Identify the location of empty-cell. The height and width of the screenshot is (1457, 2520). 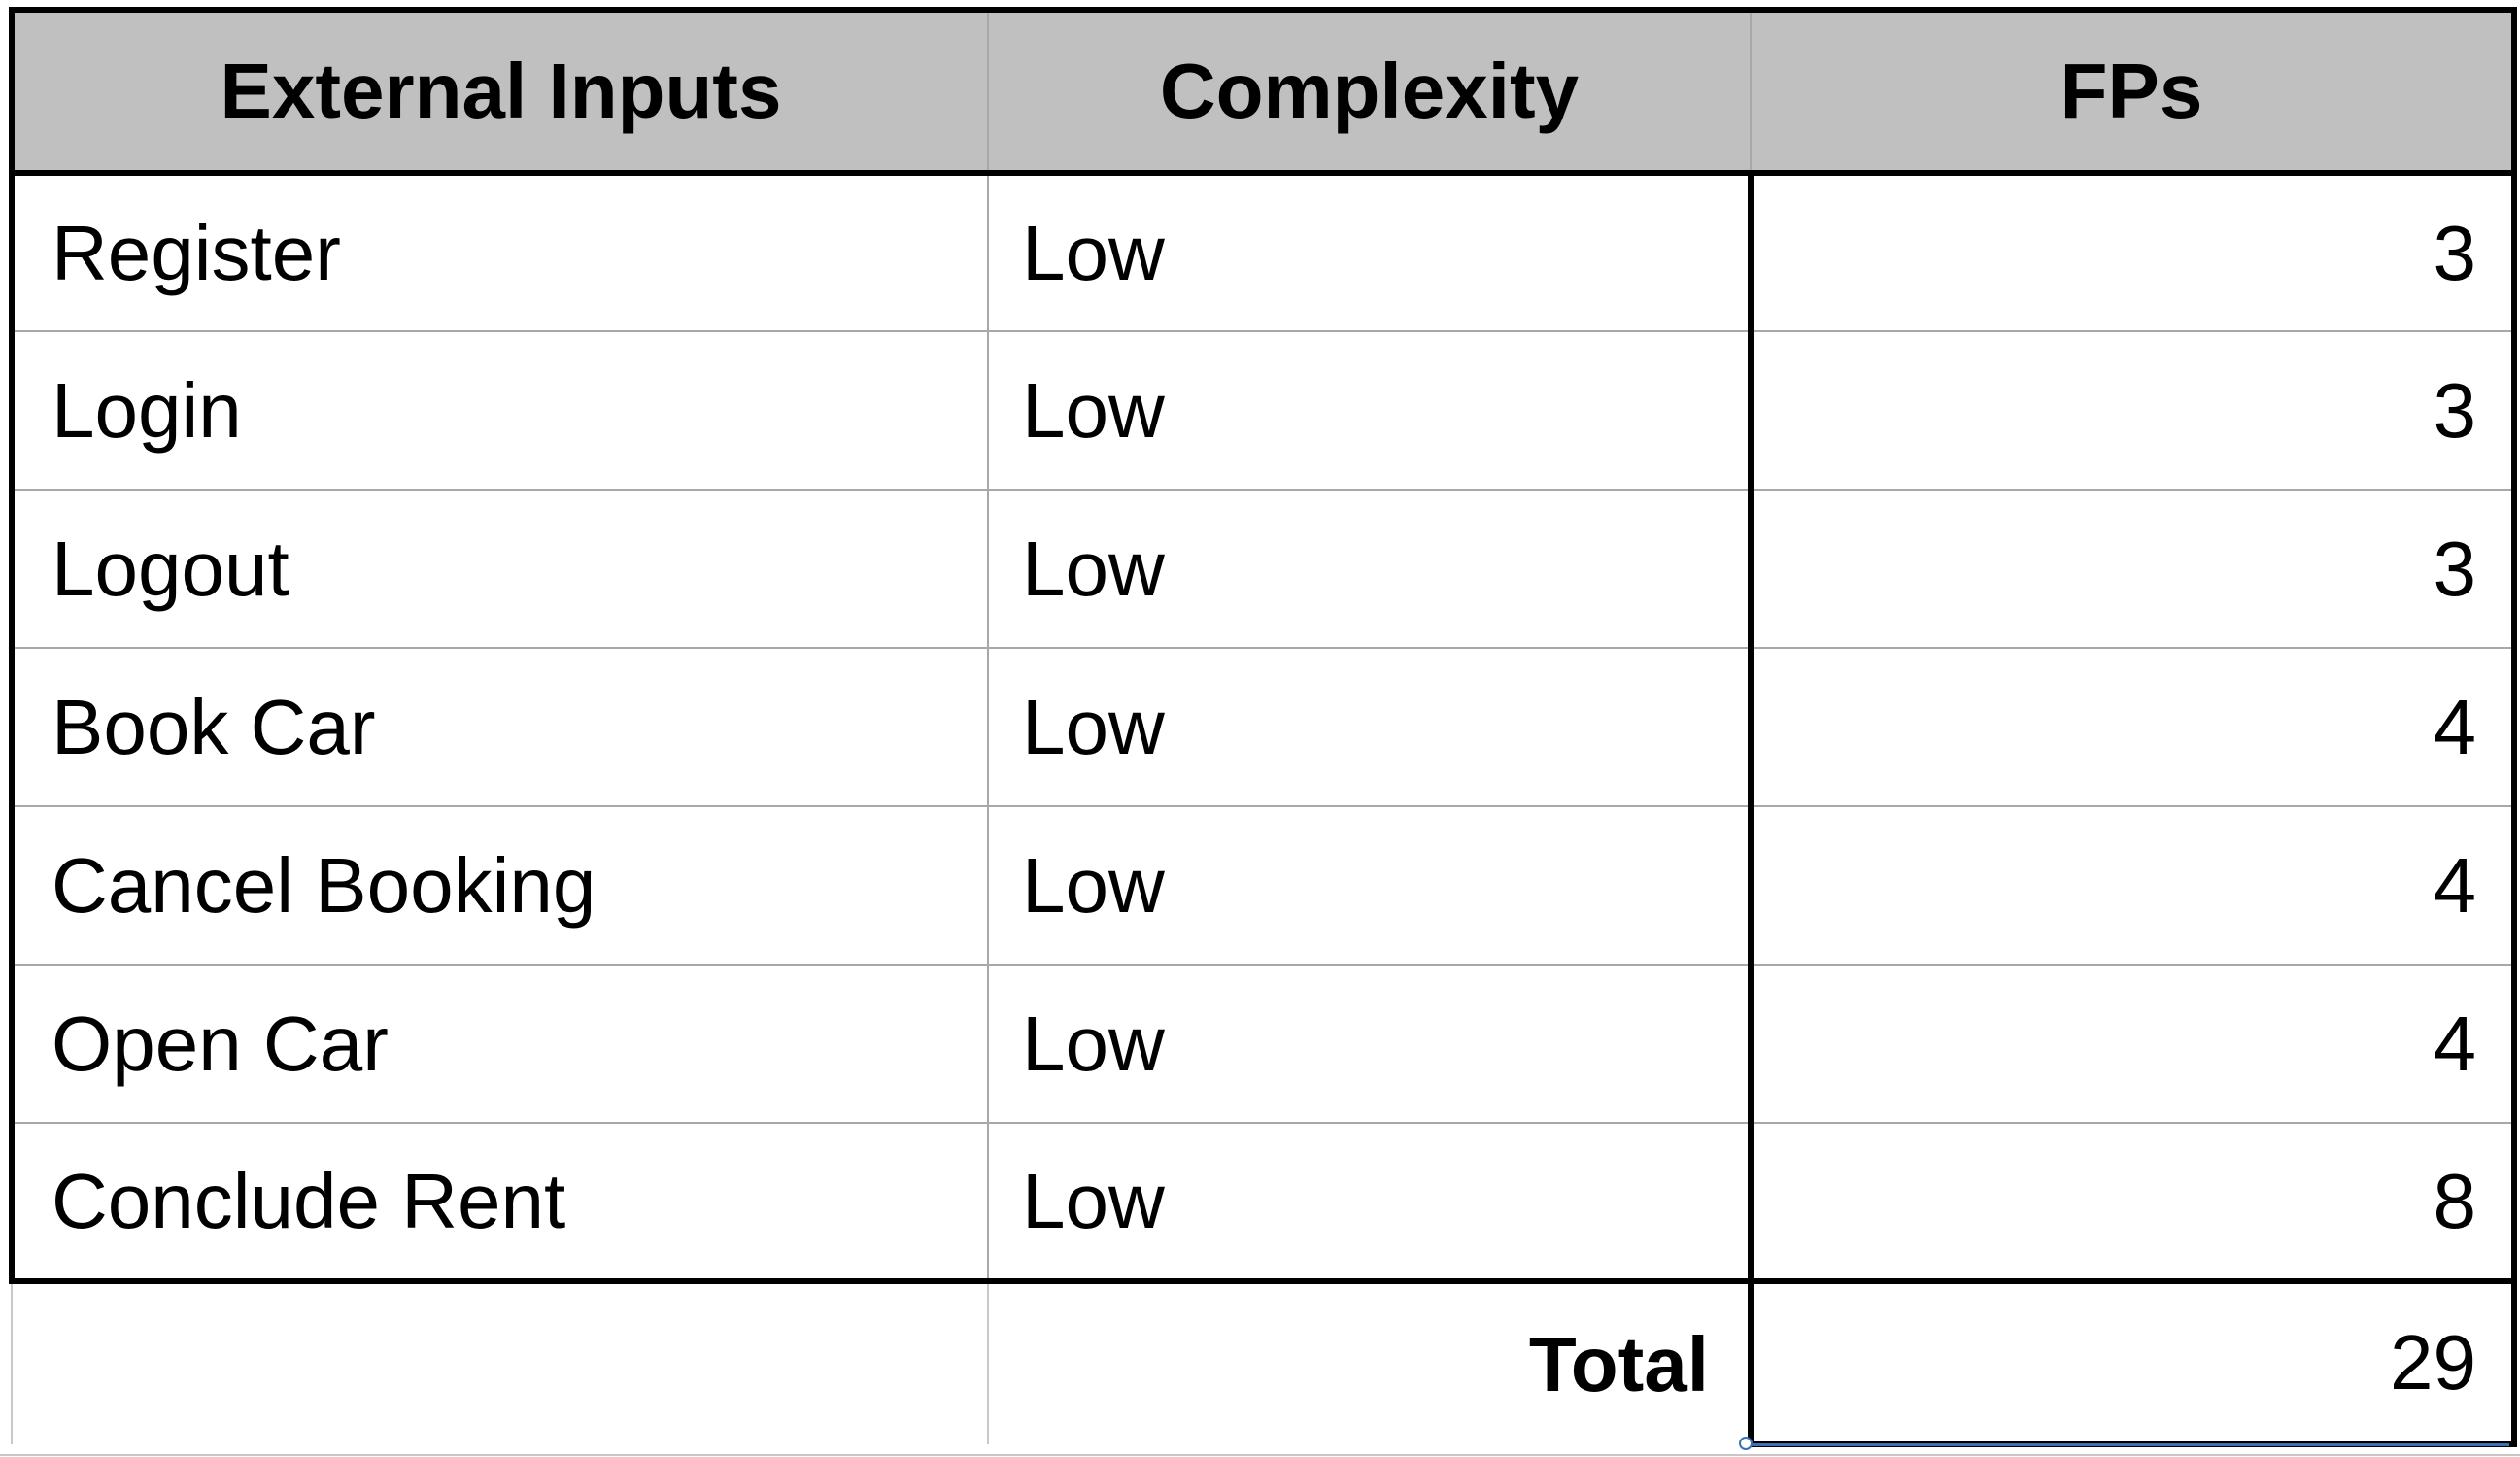
(500, 1362).